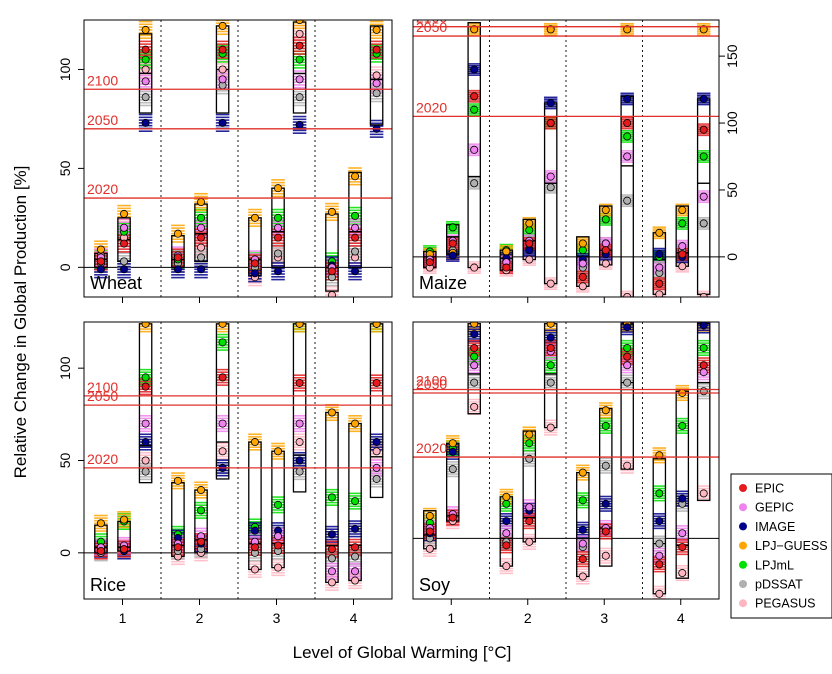  What do you see at coordinates (65, 461) in the screenshot?
I see `y-tick-label: 50` at bounding box center [65, 461].